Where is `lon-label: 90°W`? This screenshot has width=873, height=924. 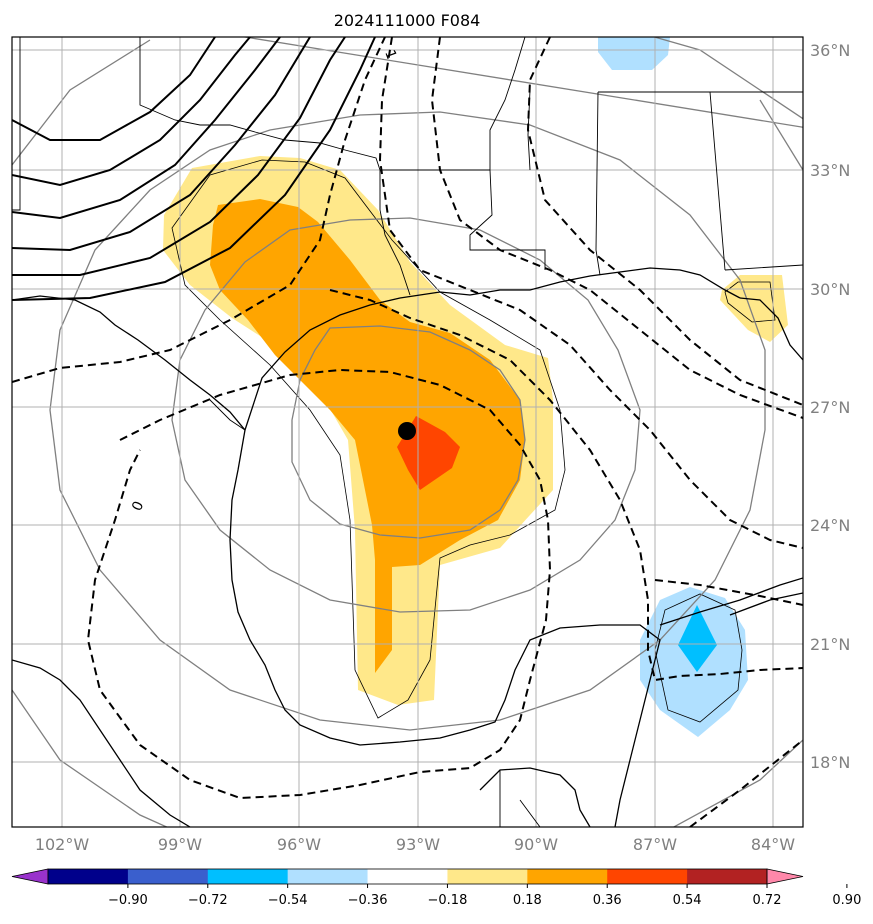 lon-label: 90°W is located at coordinates (536, 844).